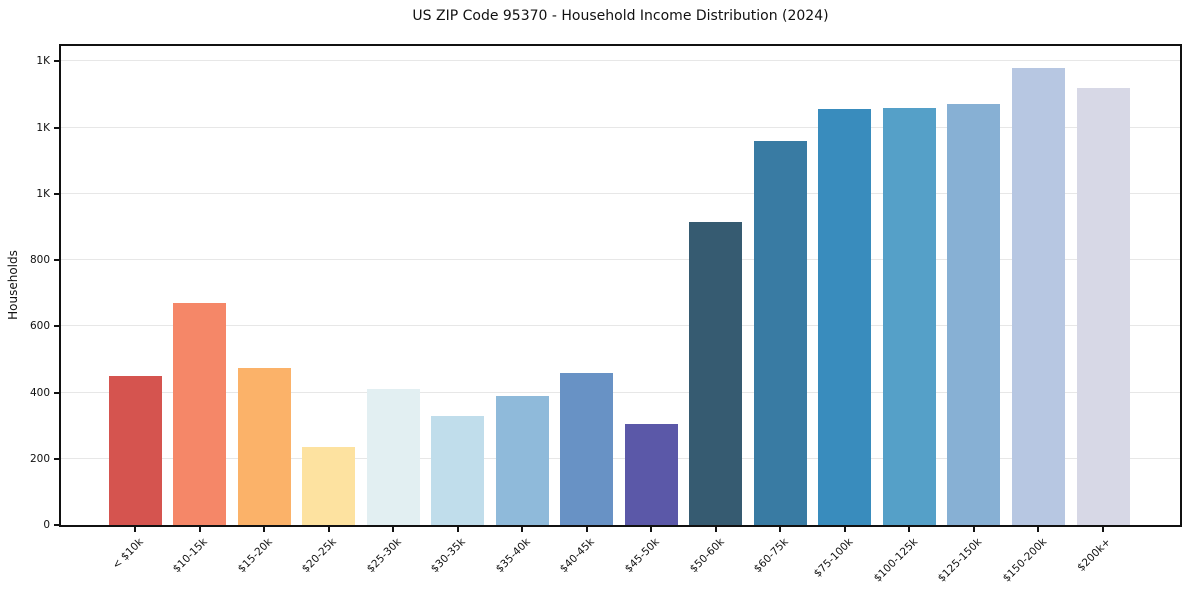  I want to click on bar-60-75k, so click(780, 332).